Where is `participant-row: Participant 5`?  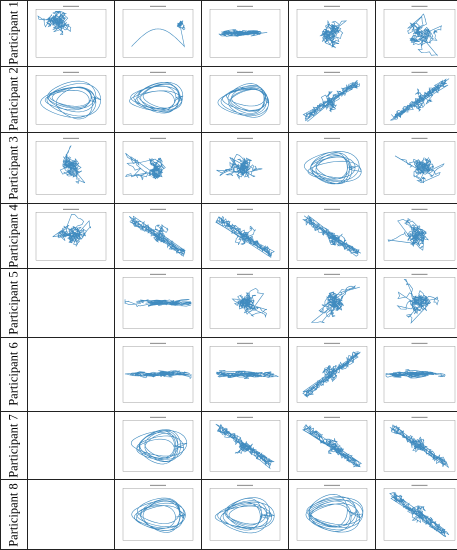 participant-row: Participant 5 is located at coordinates (228, 303).